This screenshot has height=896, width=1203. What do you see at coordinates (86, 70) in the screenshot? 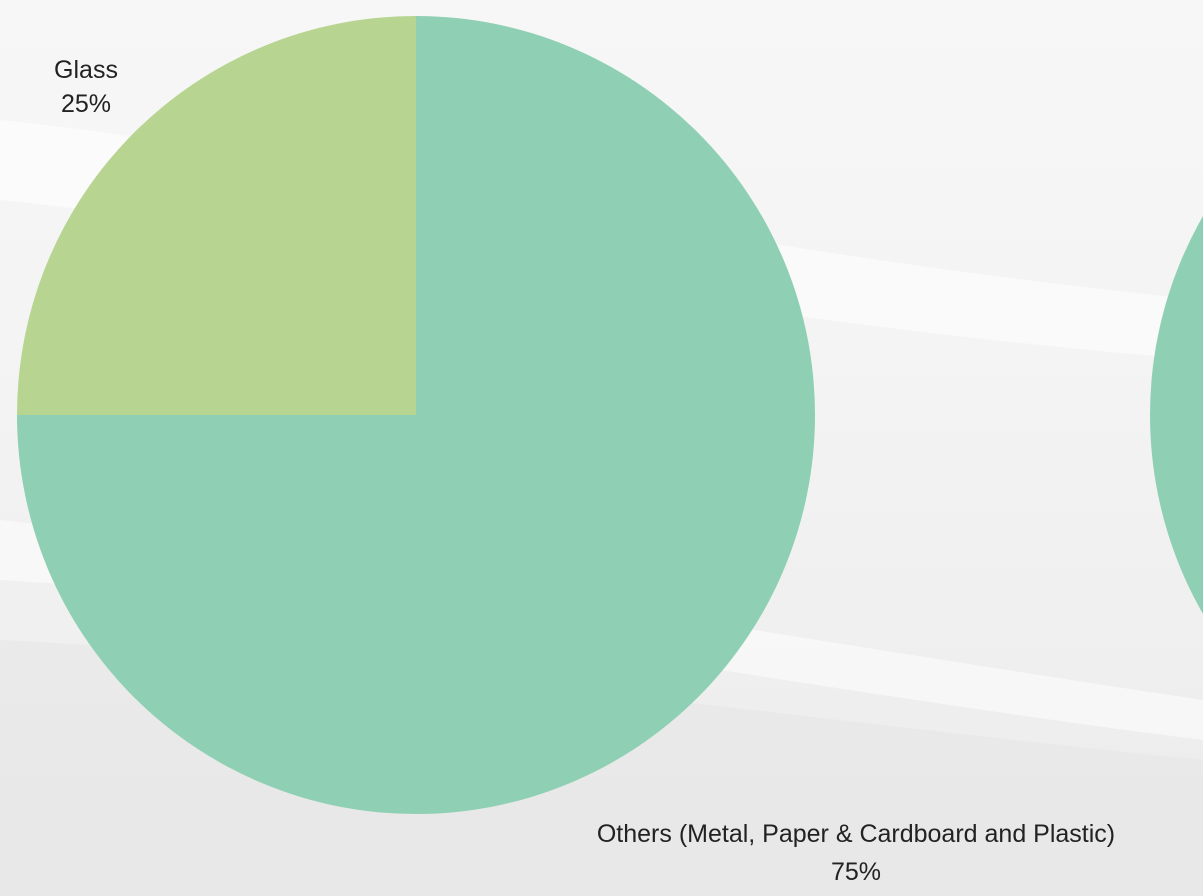
I see `label-glass-name: Glass` at bounding box center [86, 70].